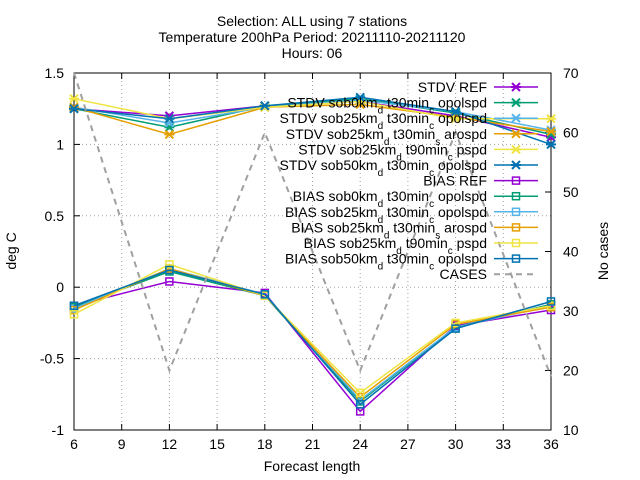 This screenshot has width=640, height=480. What do you see at coordinates (52, 359) in the screenshot?
I see `y-tick-label: -0.5` at bounding box center [52, 359].